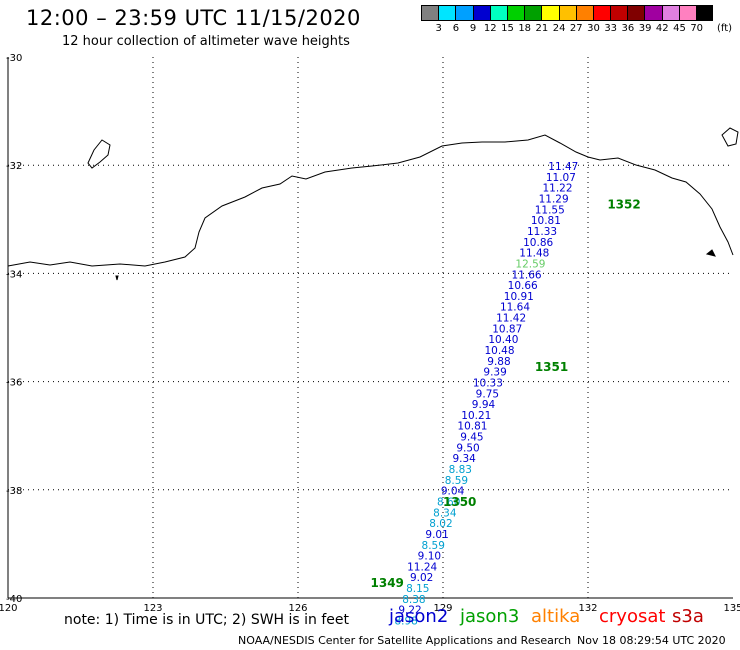 The height and width of the screenshot is (650, 740). I want to click on wave-height-value: 9.02, so click(421, 578).